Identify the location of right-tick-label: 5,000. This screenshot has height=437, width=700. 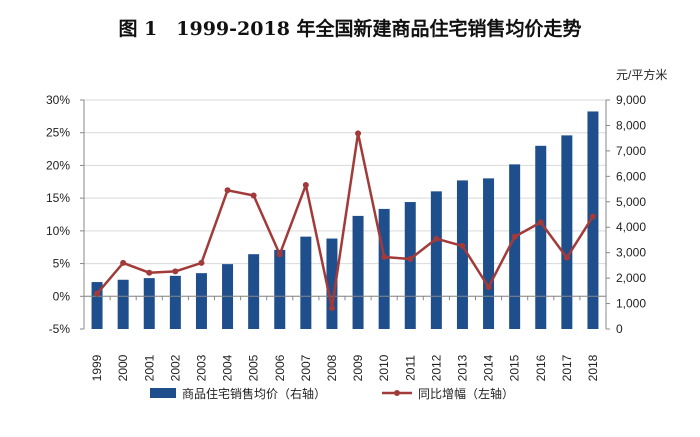
(631, 202).